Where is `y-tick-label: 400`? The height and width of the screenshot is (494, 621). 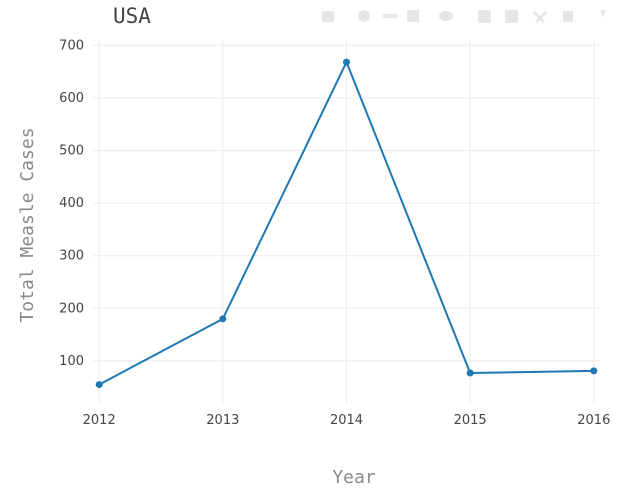
y-tick-label: 400 is located at coordinates (71, 203).